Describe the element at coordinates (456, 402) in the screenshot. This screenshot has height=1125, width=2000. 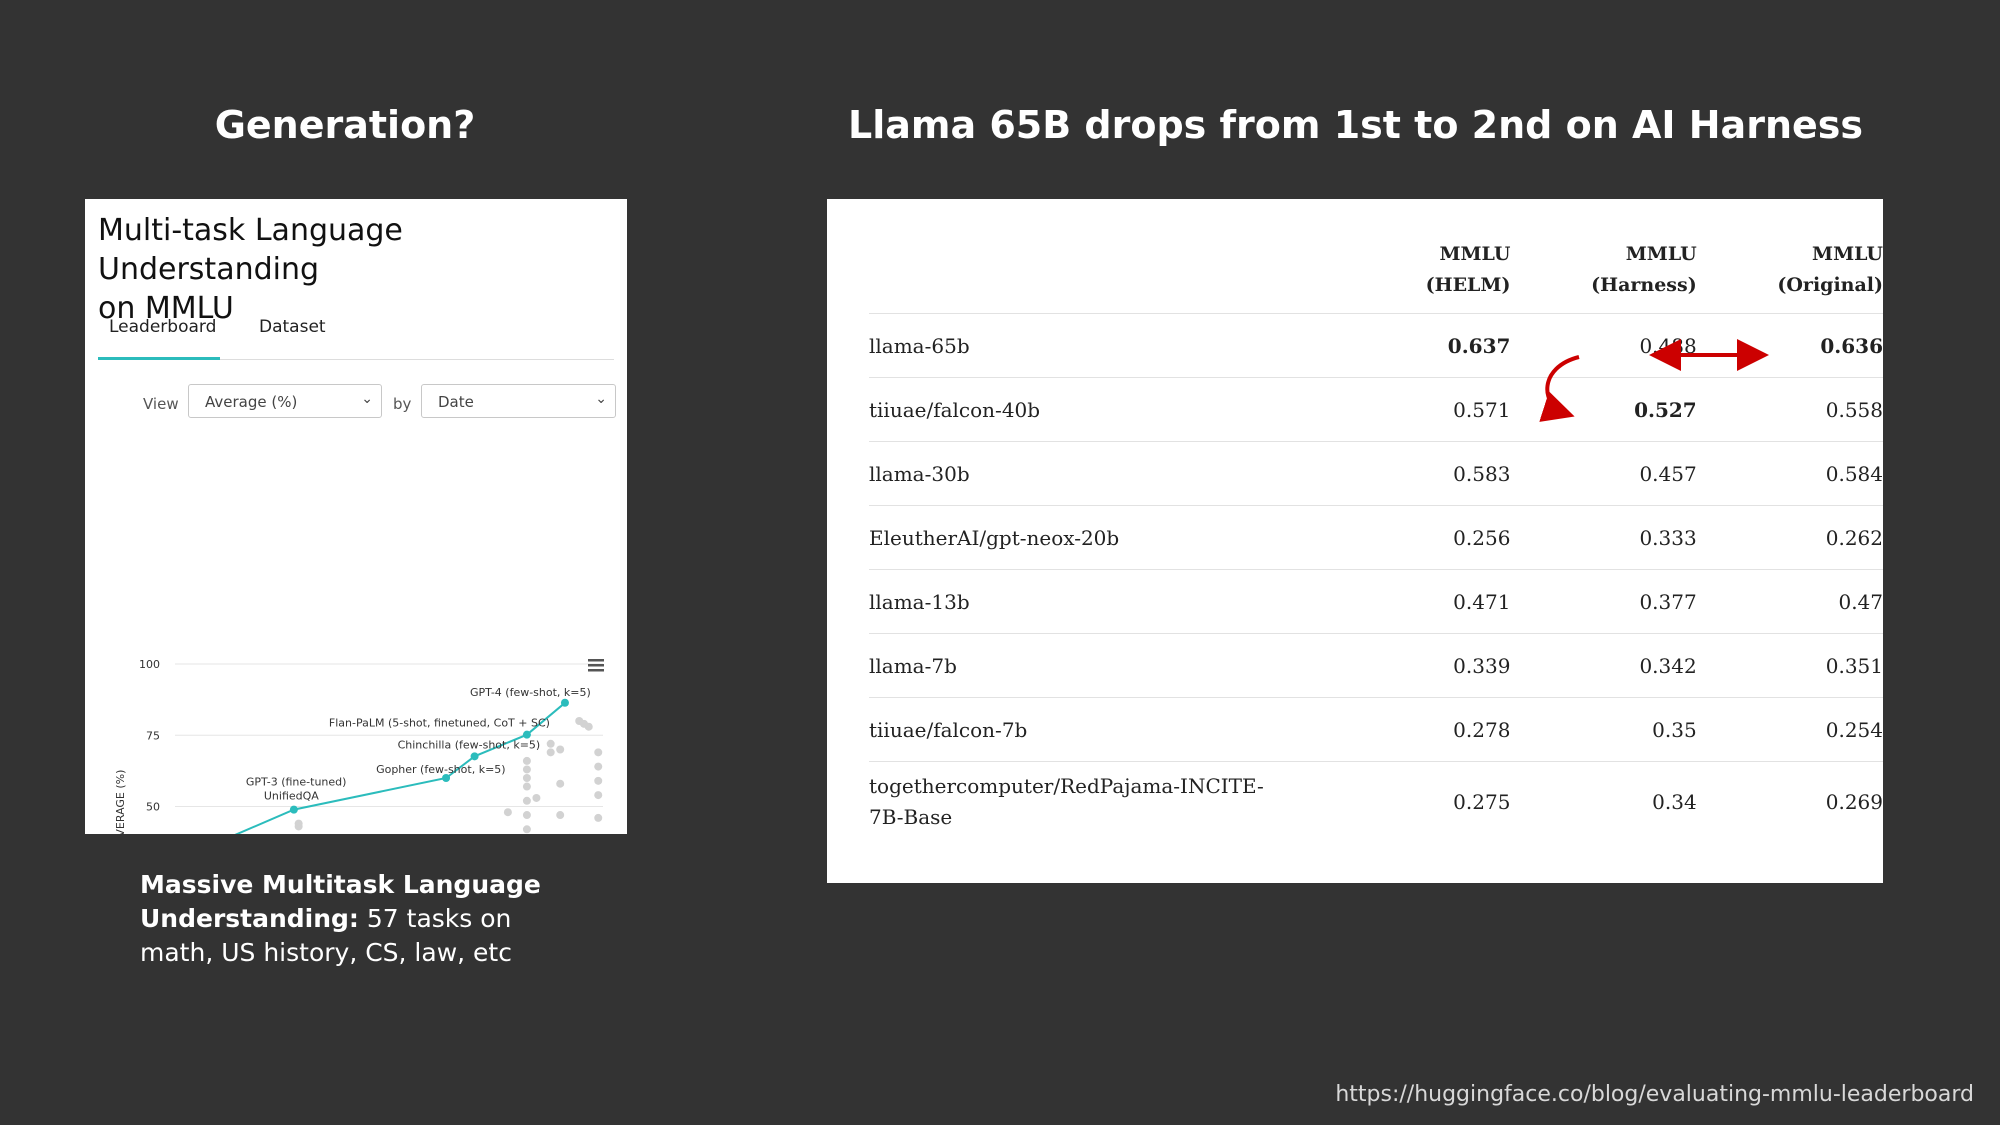
I see `by-select-value: Date` at that location.